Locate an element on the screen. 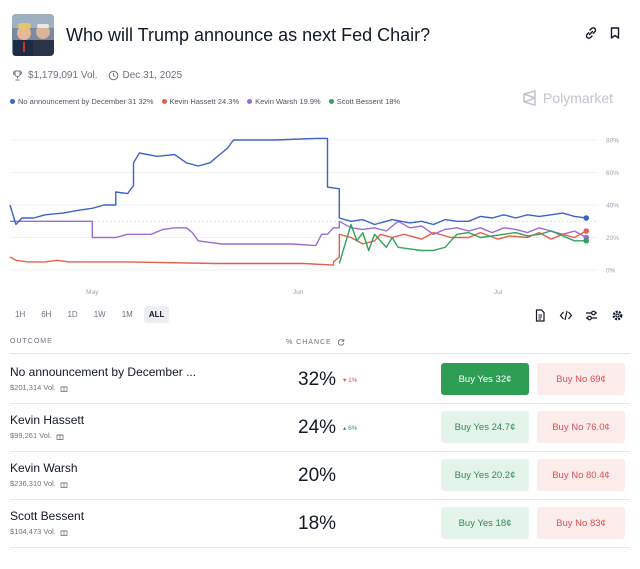 This screenshot has width=640, height=569. brand-name: Polymarket is located at coordinates (578, 98).